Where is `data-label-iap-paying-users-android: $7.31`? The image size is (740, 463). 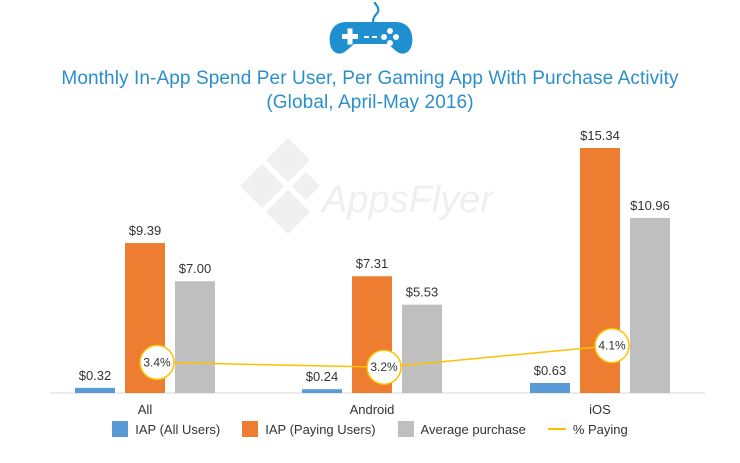 data-label-iap-paying-users-android: $7.31 is located at coordinates (372, 263).